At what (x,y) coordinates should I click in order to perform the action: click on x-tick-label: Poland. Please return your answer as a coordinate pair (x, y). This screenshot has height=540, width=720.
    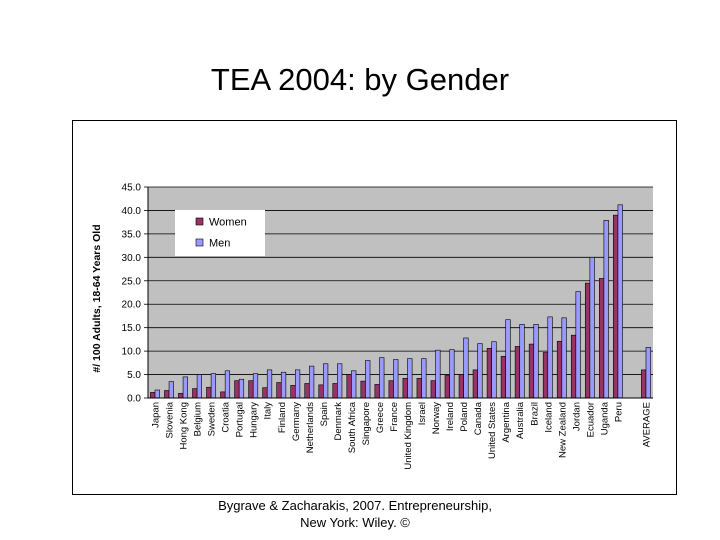
    Looking at the image, I should click on (464, 417).